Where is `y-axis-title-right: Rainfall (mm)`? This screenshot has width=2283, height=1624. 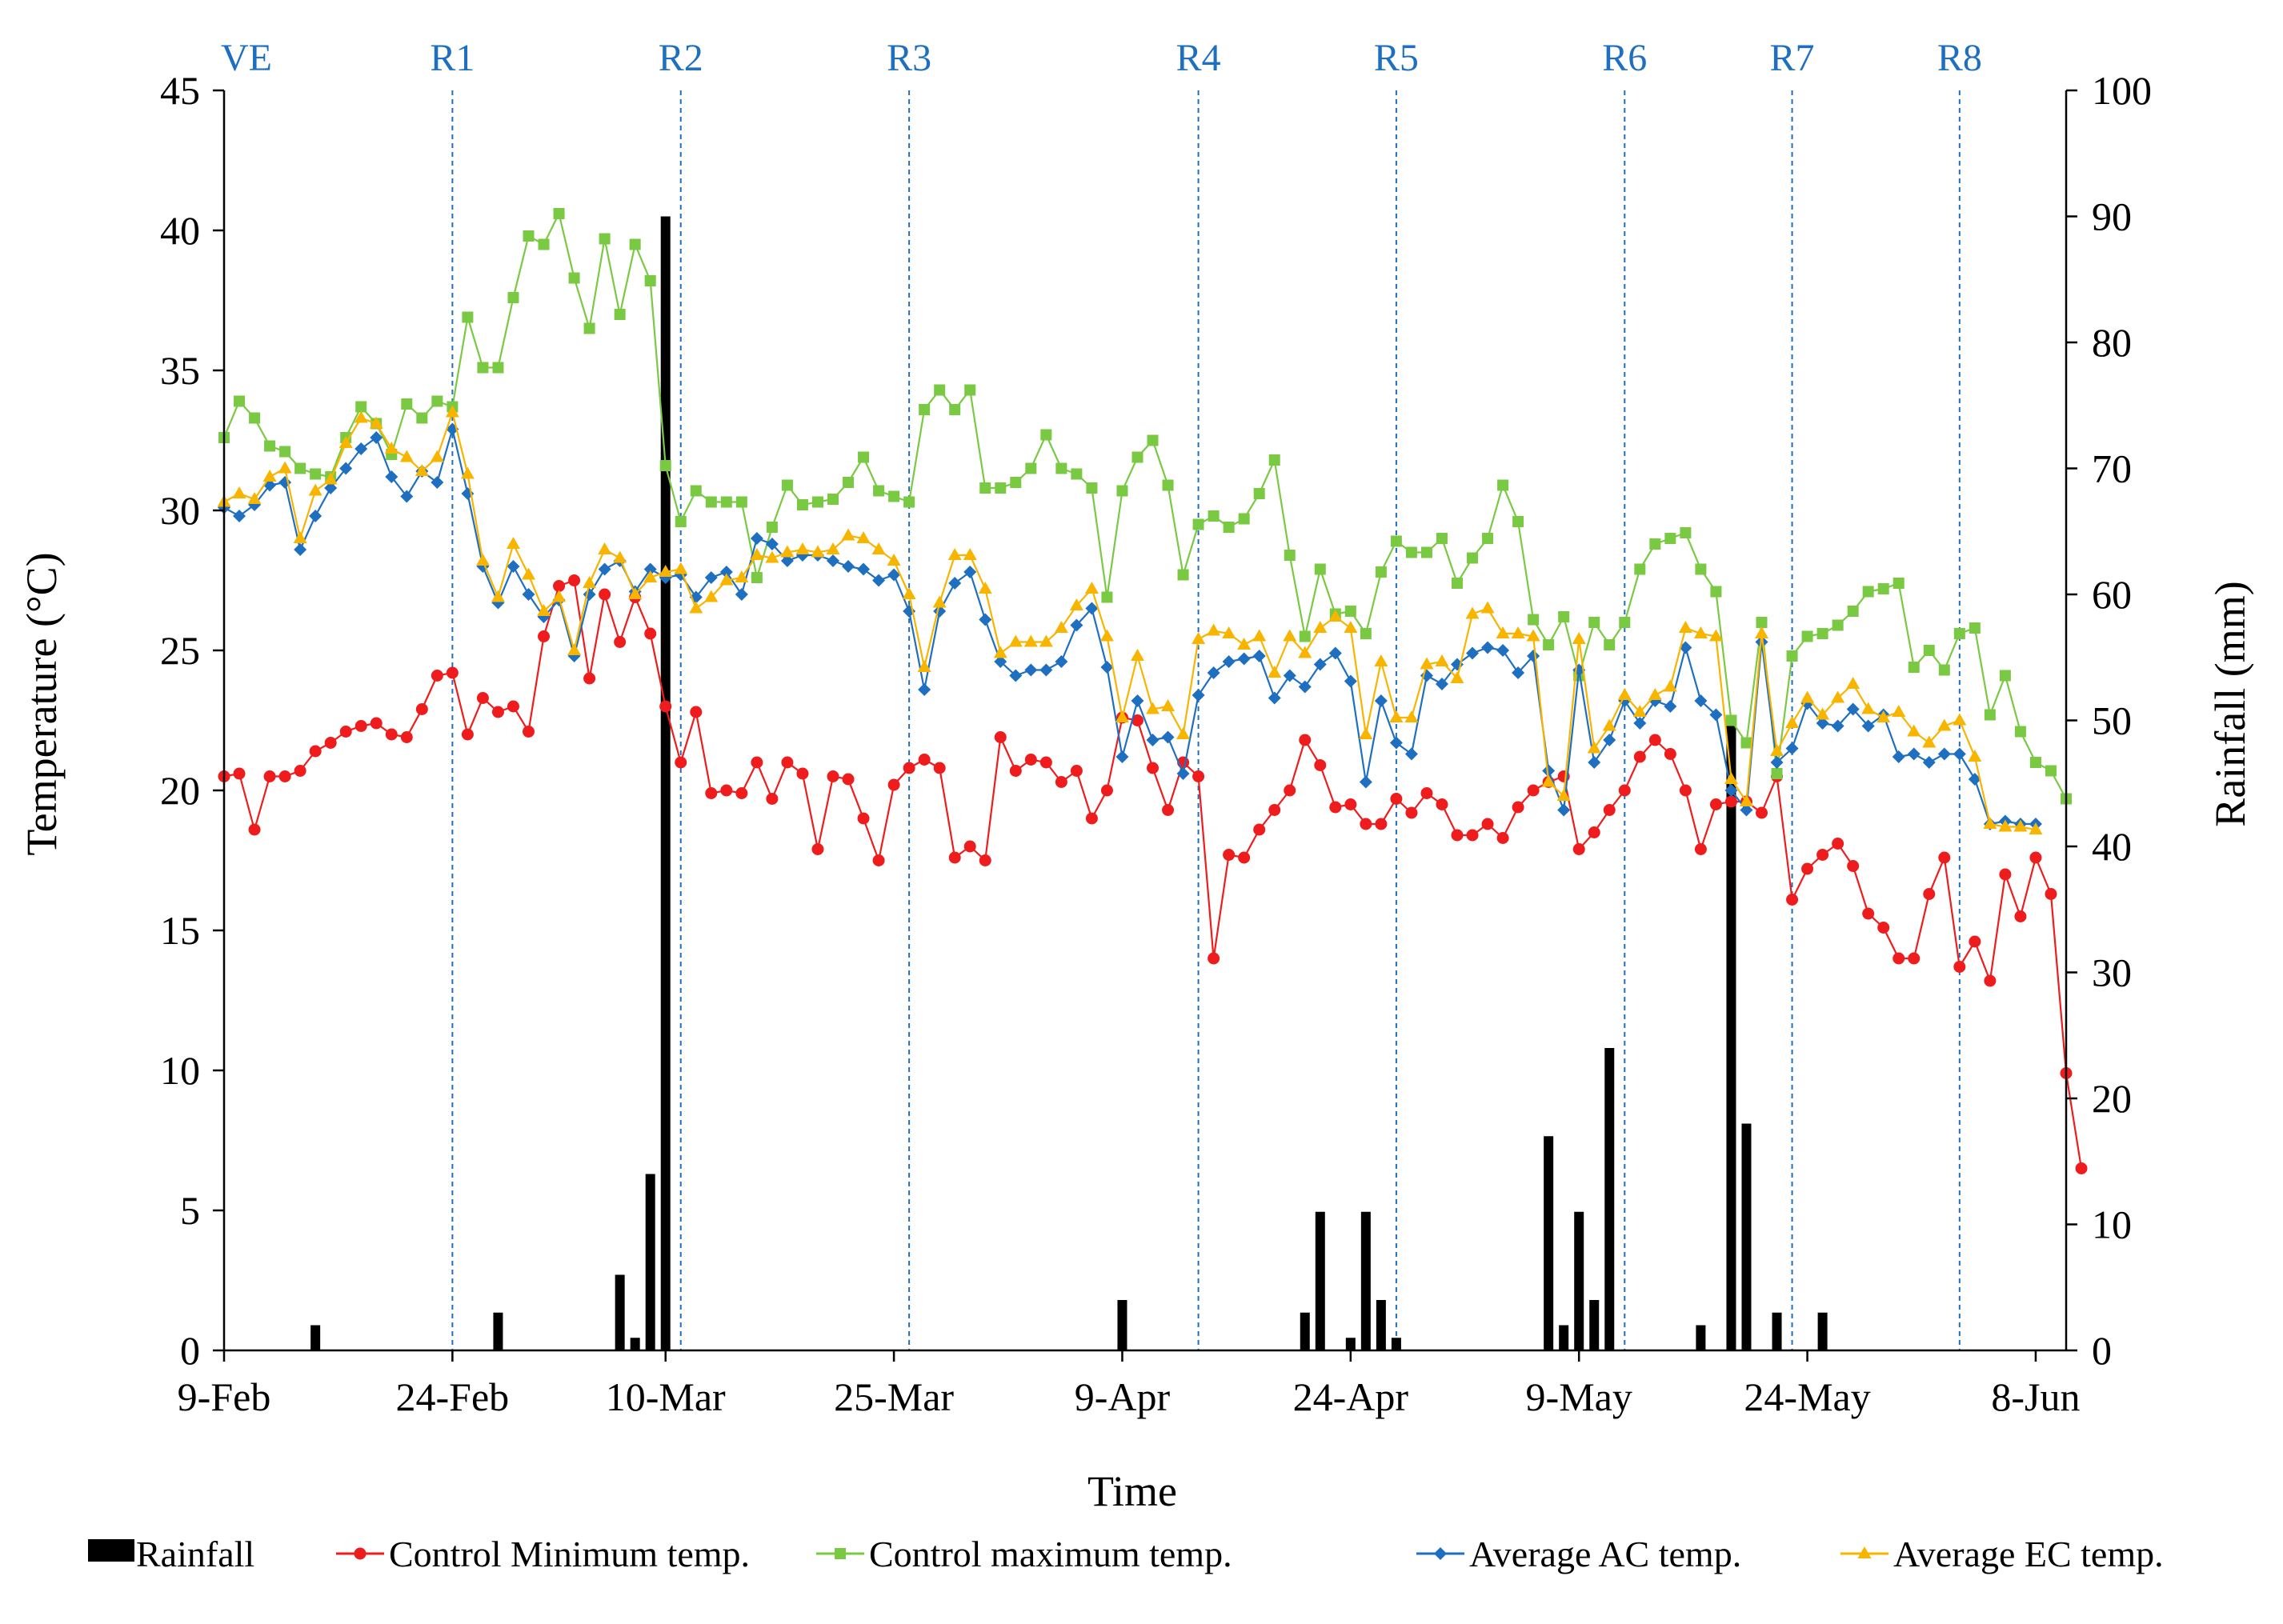
y-axis-title-right: Rainfall (mm) is located at coordinates (2230, 703).